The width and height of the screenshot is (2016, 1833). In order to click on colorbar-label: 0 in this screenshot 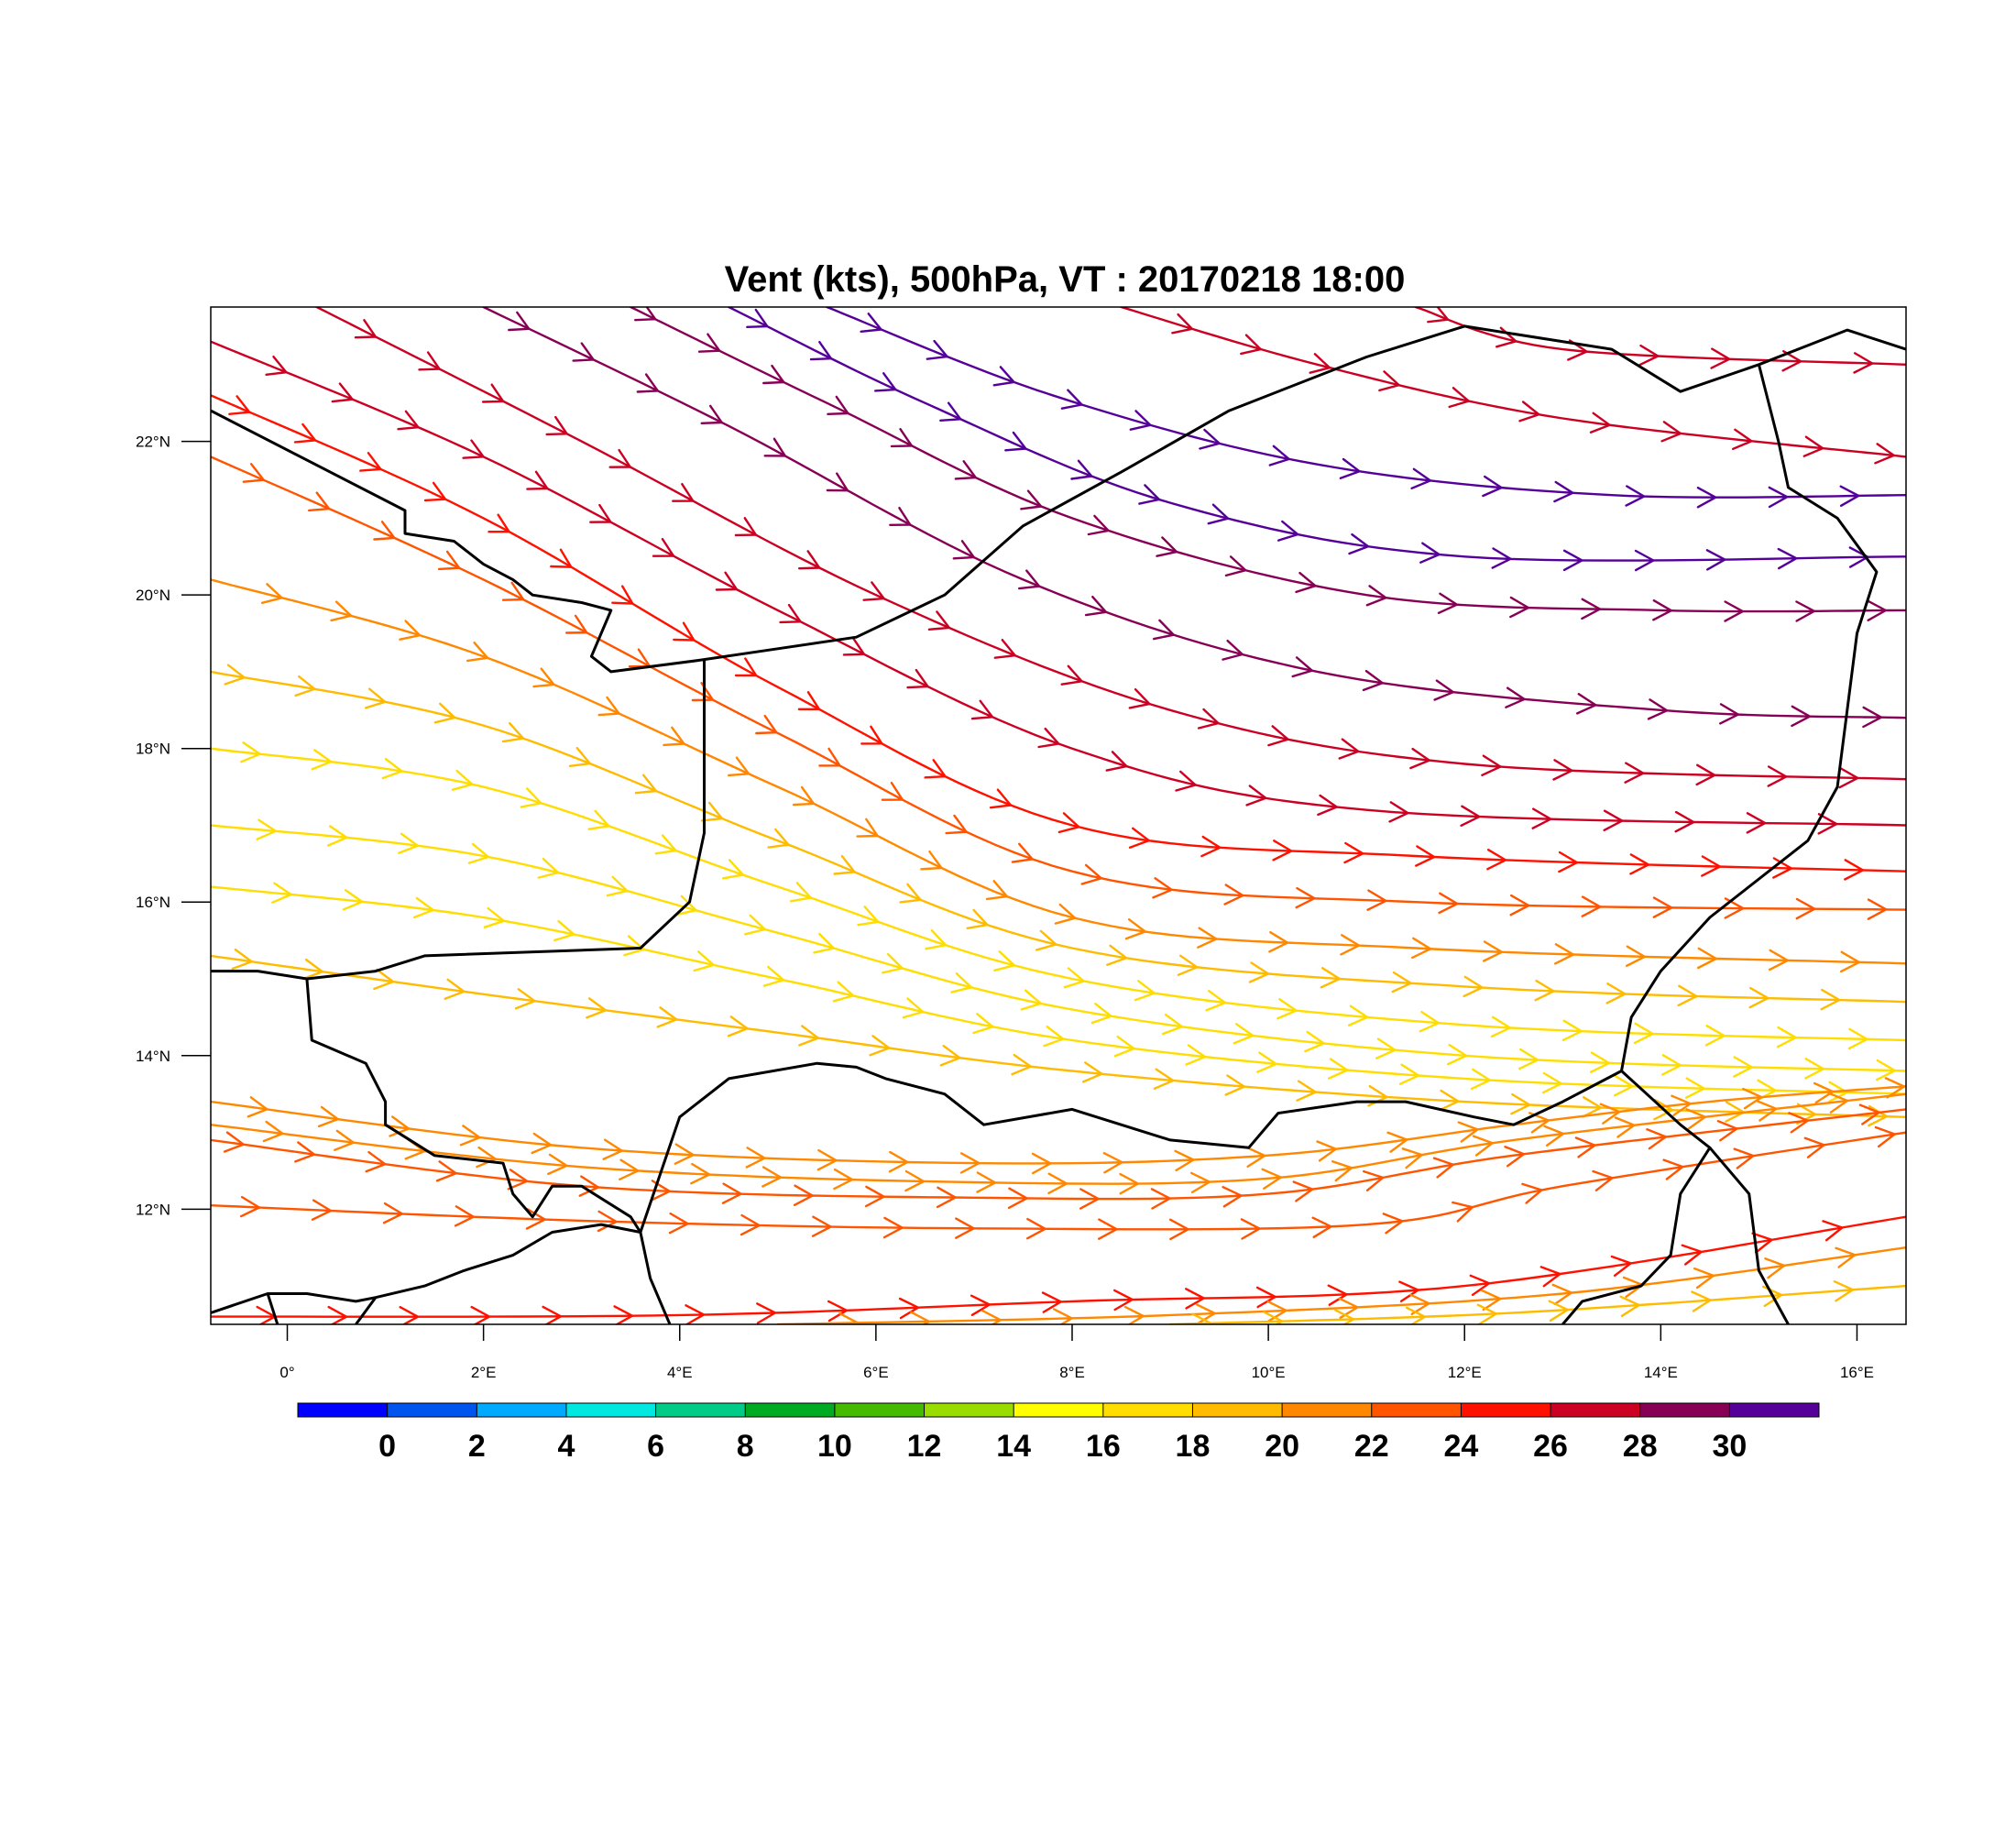, I will do `click(387, 1446)`.